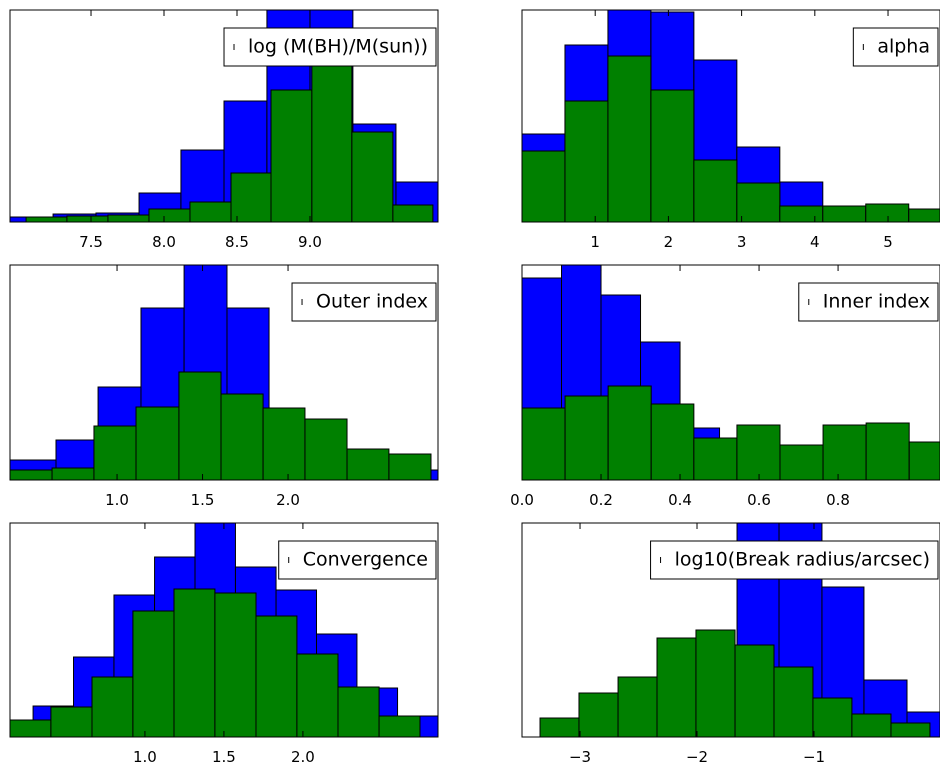 The height and width of the screenshot is (763, 940). I want to click on legend: log10(Break radius/arcsec), so click(794, 560).